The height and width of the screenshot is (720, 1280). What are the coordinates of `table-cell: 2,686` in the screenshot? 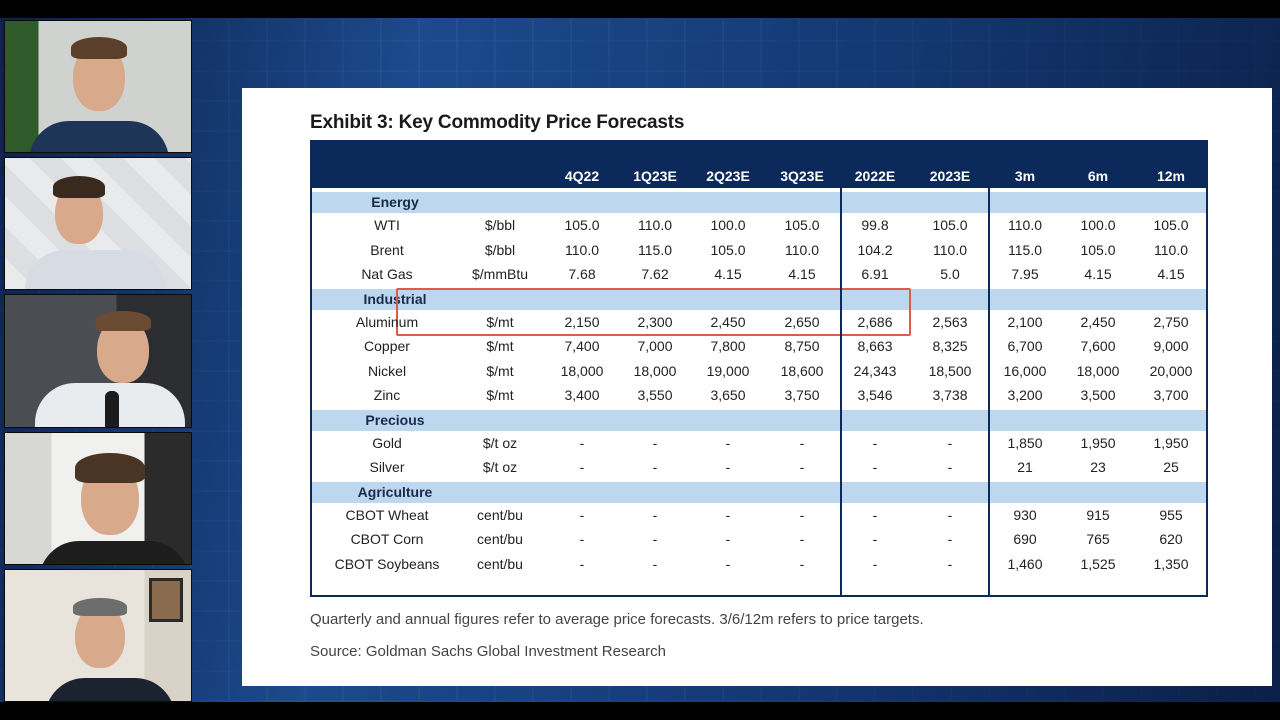 It's located at (875, 321).